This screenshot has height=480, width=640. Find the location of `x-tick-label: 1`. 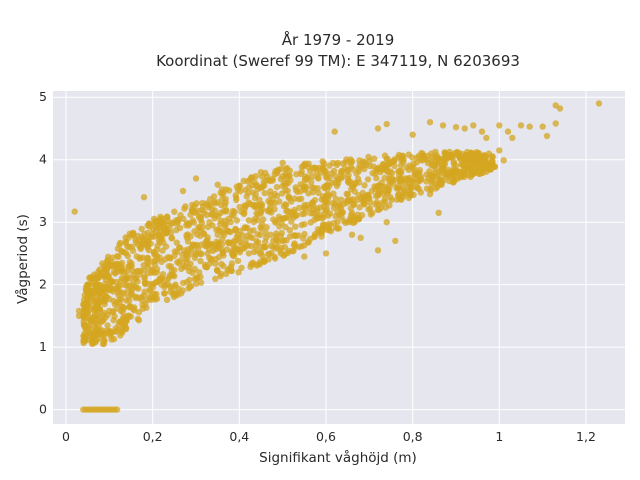

x-tick-label: 1 is located at coordinates (499, 436).